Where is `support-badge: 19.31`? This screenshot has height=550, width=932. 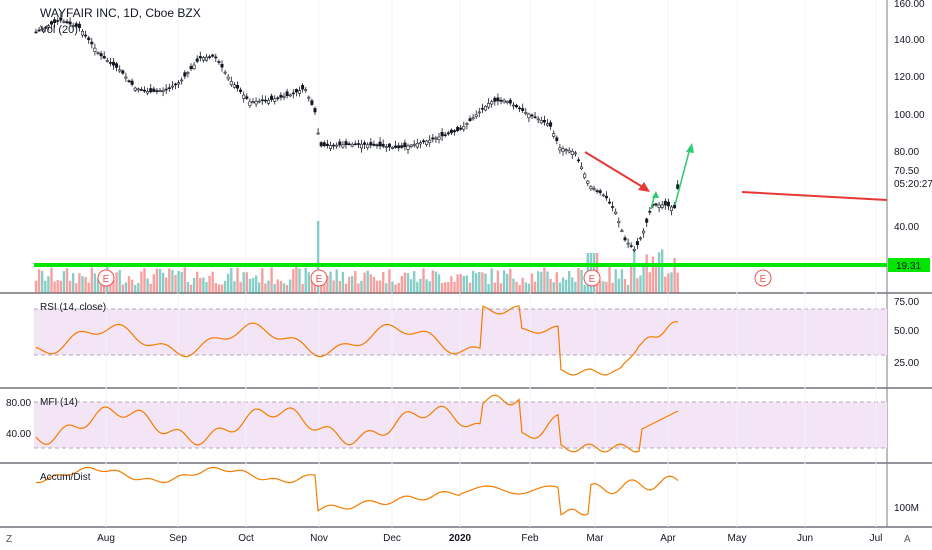 support-badge: 19.31 is located at coordinates (908, 266).